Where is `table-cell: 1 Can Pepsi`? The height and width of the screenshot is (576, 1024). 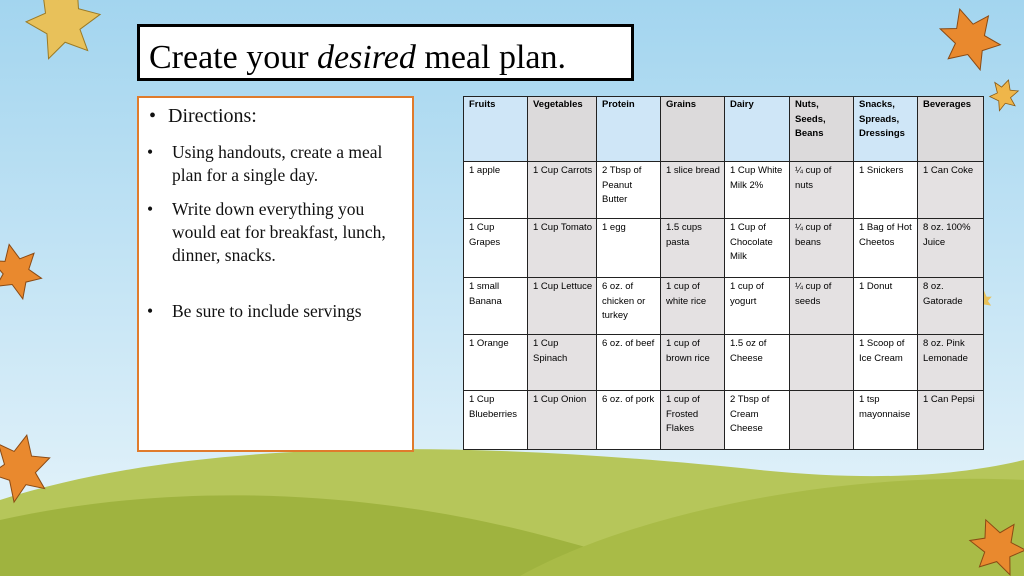
table-cell: 1 Can Pepsi is located at coordinates (950, 420).